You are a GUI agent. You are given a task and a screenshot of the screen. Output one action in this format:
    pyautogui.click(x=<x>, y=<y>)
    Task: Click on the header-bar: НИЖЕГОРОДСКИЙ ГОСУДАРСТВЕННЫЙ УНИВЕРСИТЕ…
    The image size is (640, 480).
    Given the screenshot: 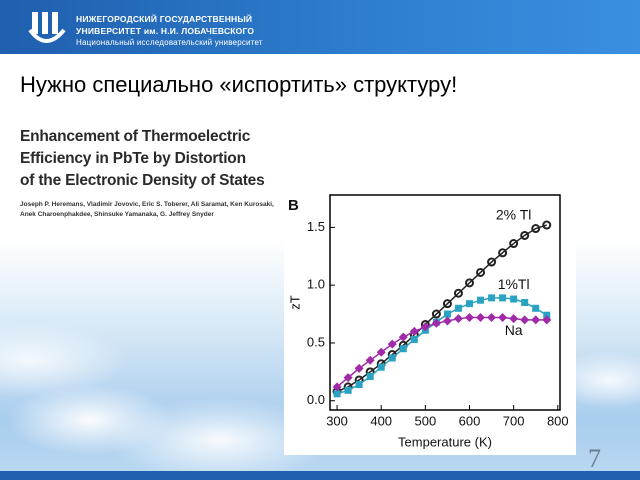 What is the action you would take?
    pyautogui.click(x=320, y=27)
    